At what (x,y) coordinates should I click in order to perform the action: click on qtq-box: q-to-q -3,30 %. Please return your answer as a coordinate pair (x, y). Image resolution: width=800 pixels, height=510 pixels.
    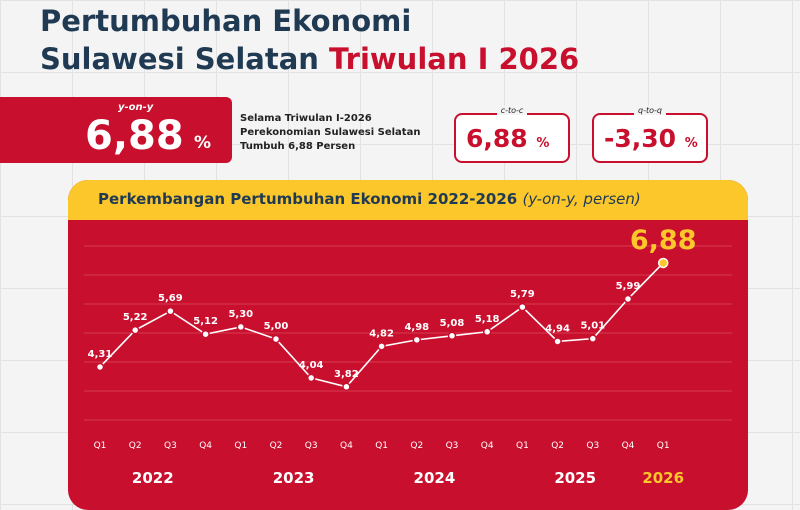
    Looking at the image, I should click on (650, 134).